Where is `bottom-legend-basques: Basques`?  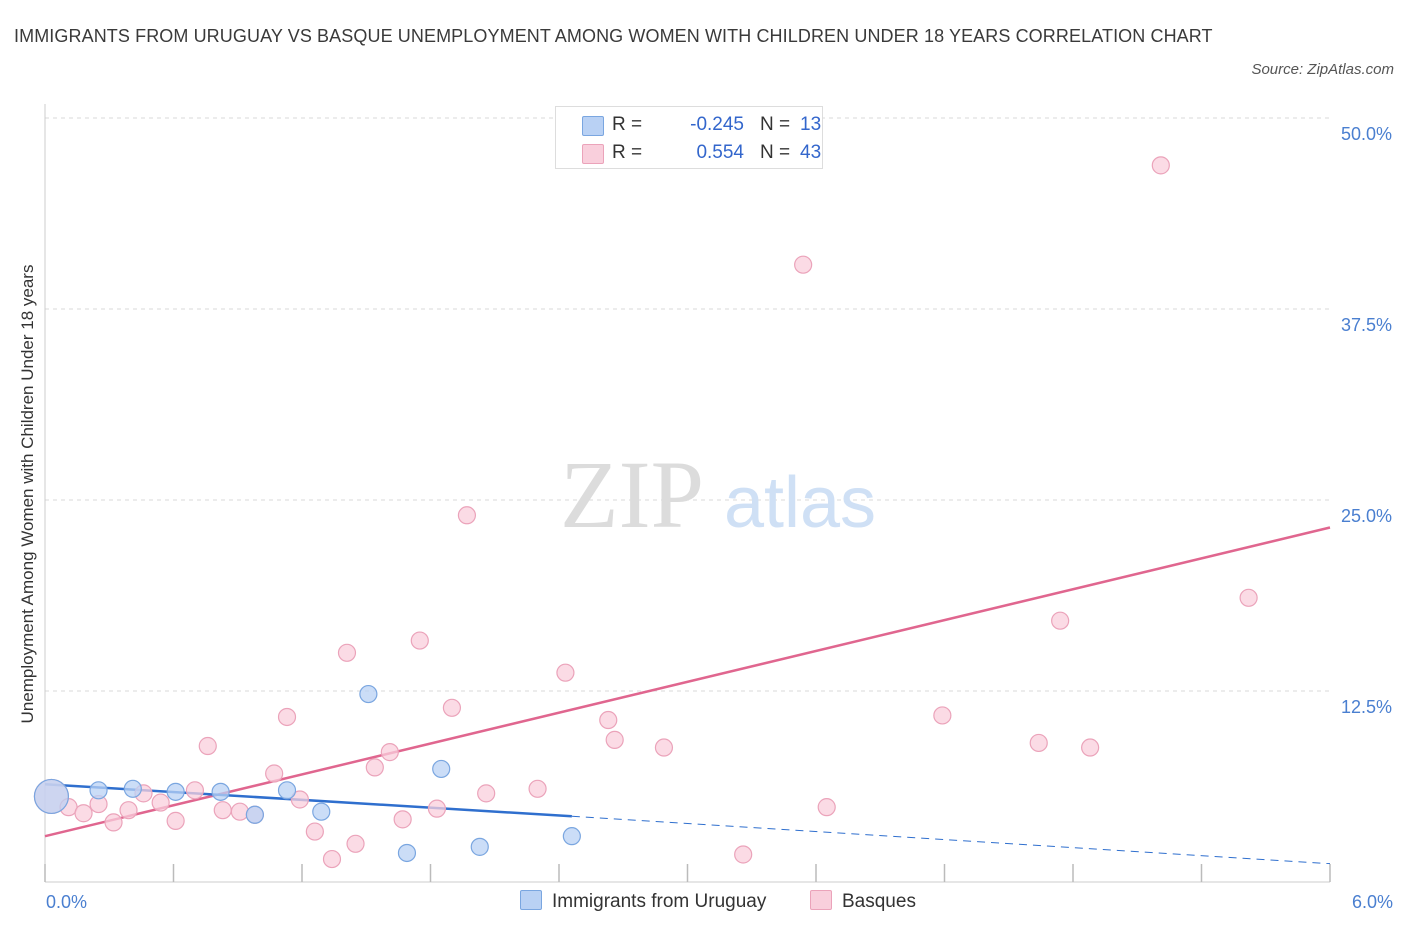 bottom-legend-basques: Basques is located at coordinates (863, 901).